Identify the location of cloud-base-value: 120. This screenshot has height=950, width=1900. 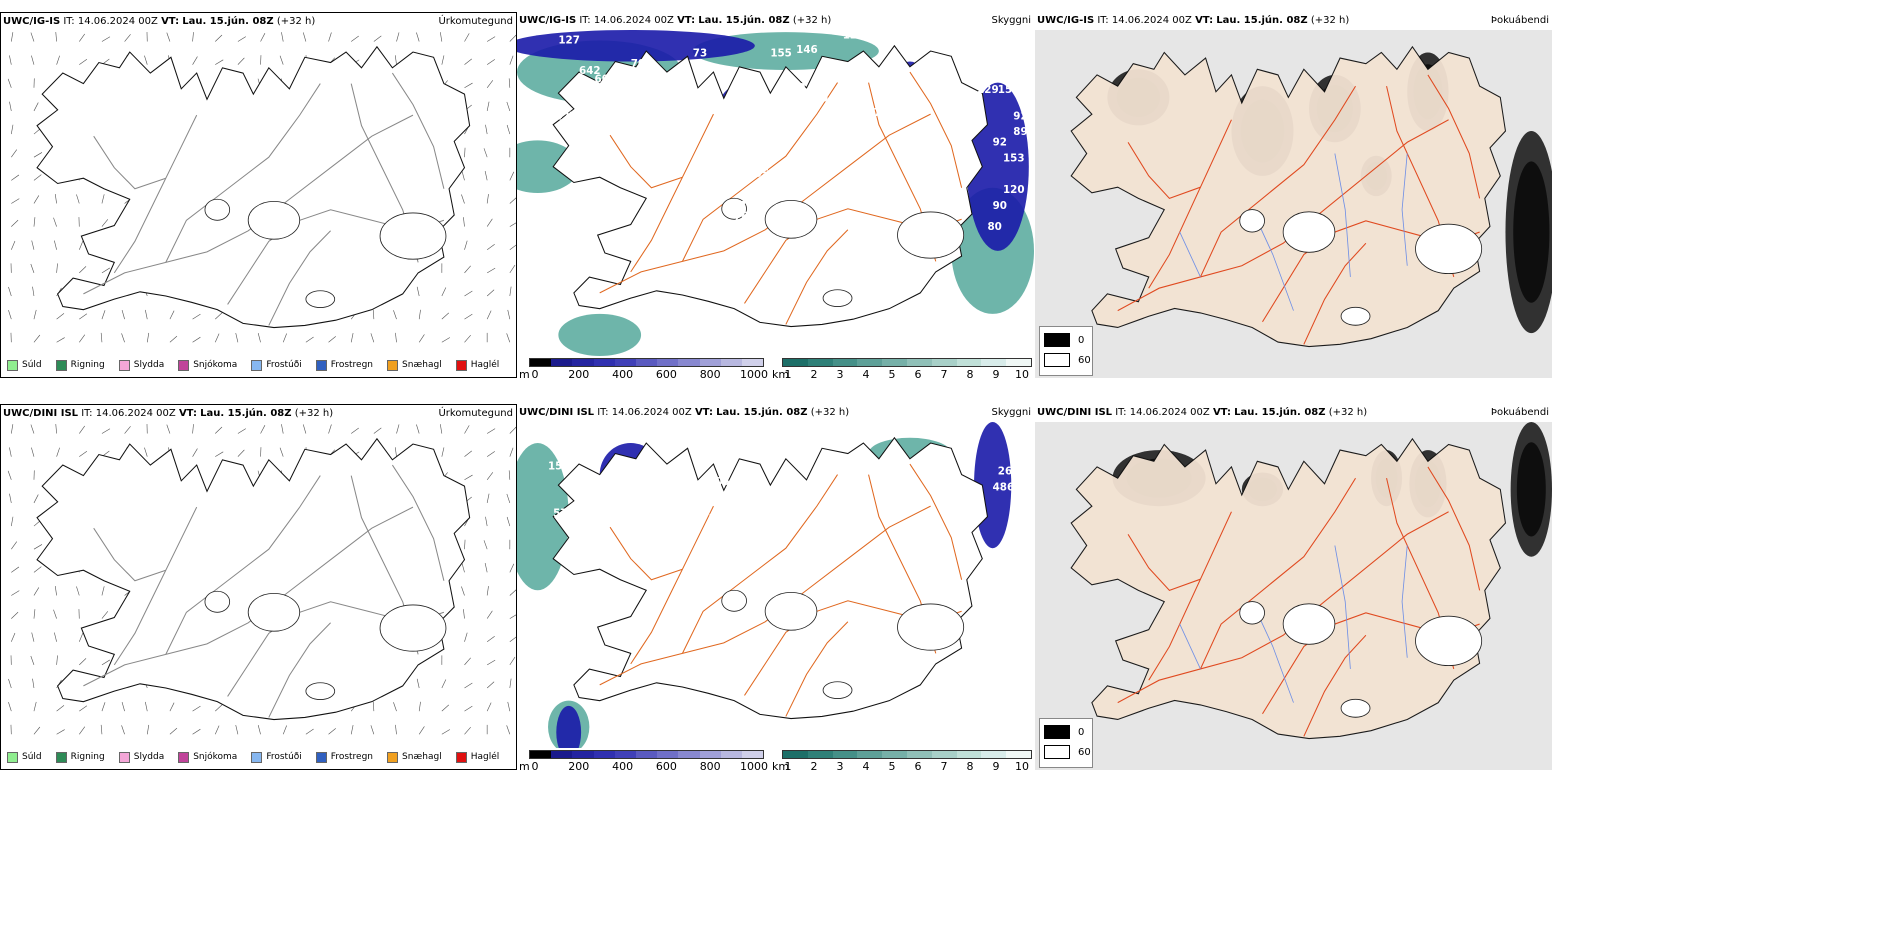
(1014, 190).